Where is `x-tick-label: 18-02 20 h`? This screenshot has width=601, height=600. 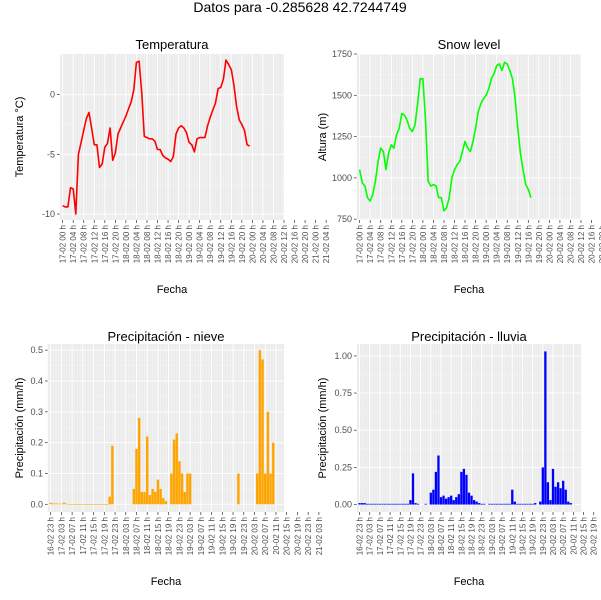 x-tick-label: 18-02 20 h is located at coordinates (476, 244).